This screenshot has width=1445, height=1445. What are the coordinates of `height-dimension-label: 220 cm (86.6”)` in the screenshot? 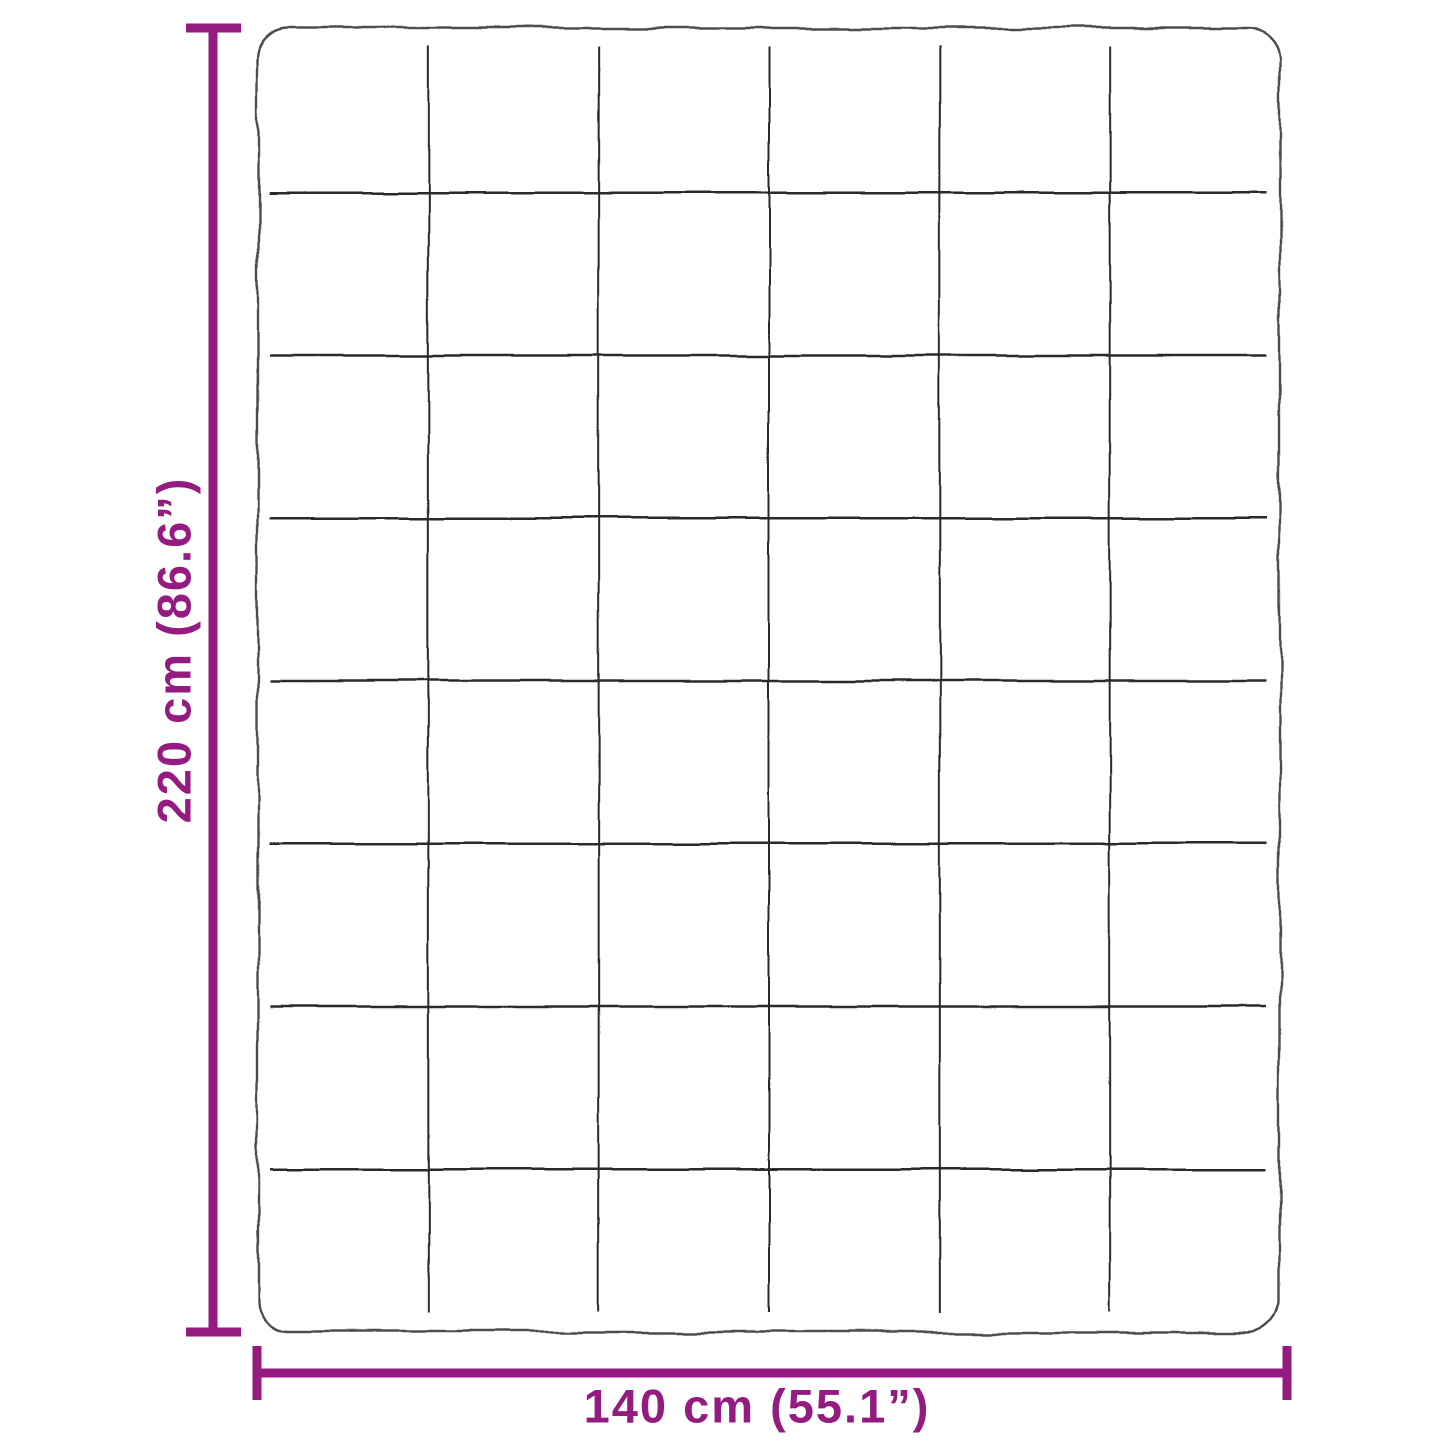 It's located at (174, 650).